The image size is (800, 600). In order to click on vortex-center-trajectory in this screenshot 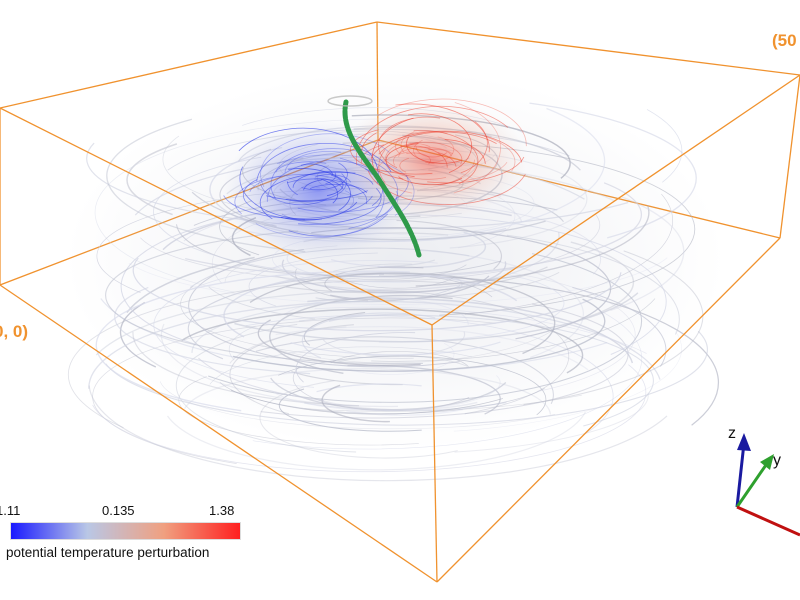, I will do `click(382, 178)`.